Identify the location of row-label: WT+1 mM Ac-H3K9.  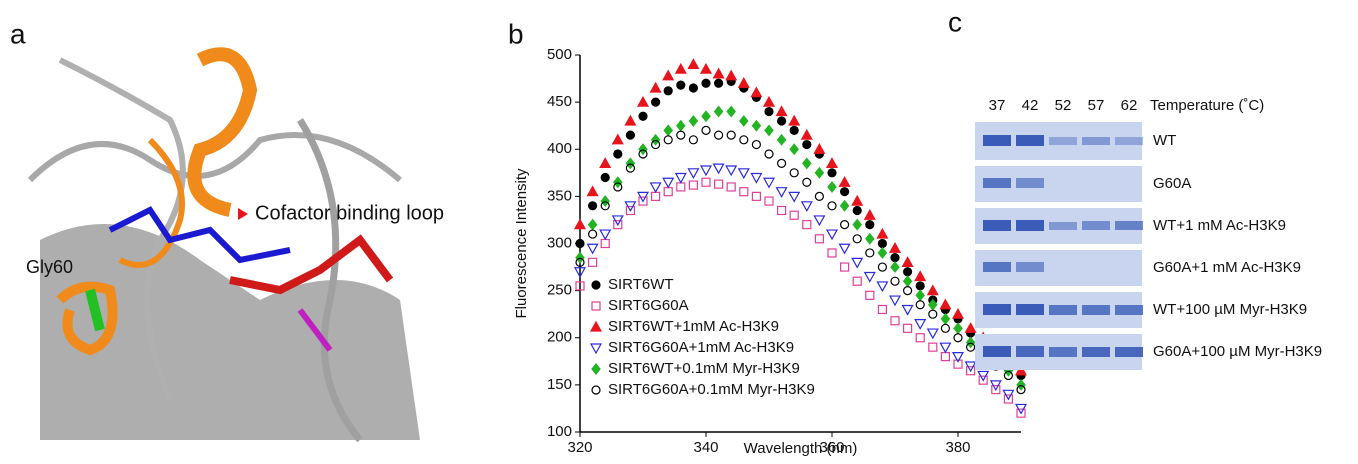
(1219, 225).